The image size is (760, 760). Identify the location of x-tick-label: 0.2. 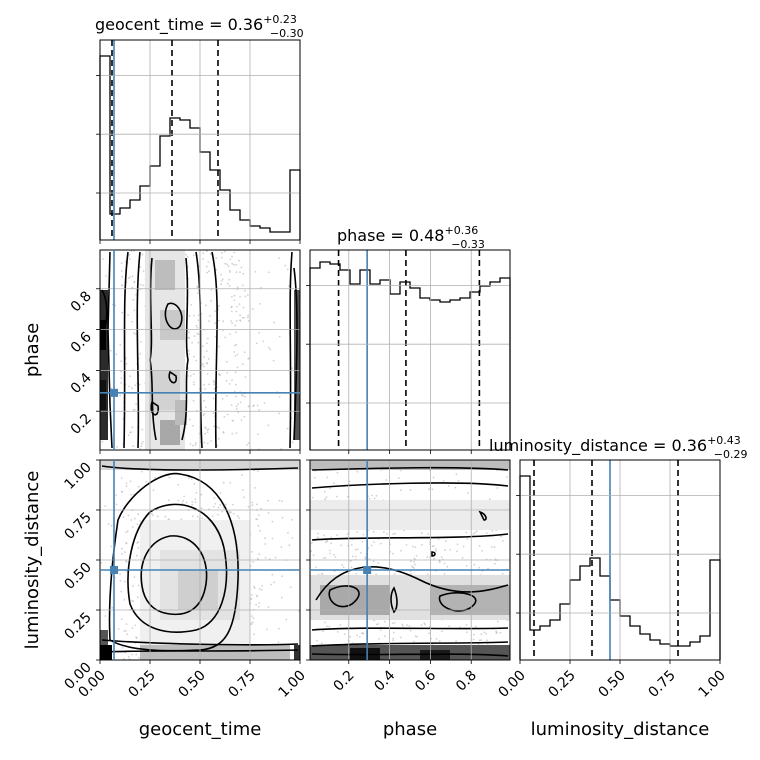
(344, 681).